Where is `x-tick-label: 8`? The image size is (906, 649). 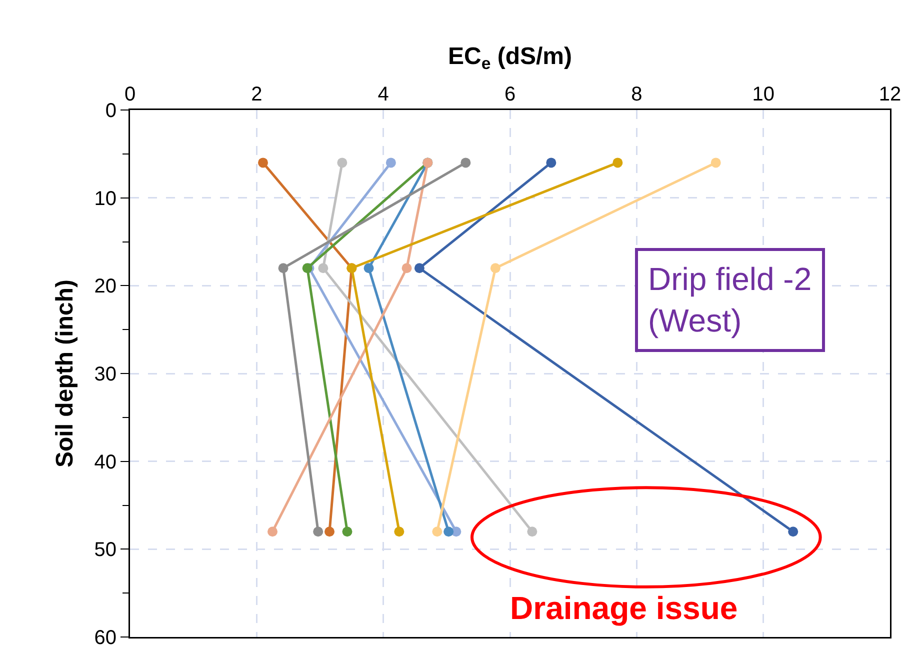 x-tick-label: 8 is located at coordinates (636, 95).